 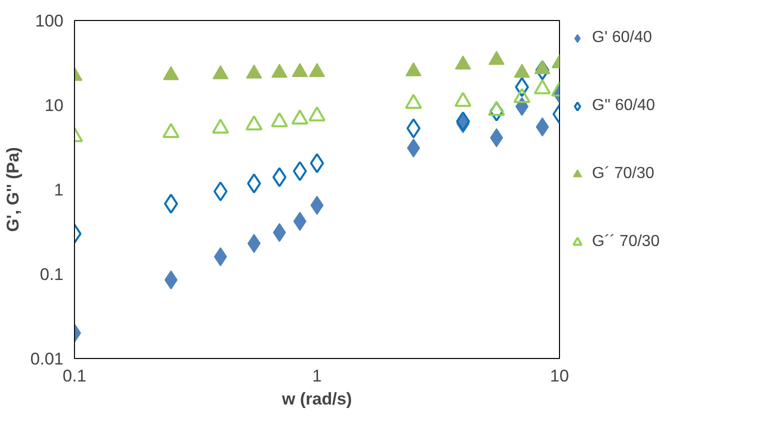 I want to click on x-tick-label: 0.1, so click(x=74, y=376).